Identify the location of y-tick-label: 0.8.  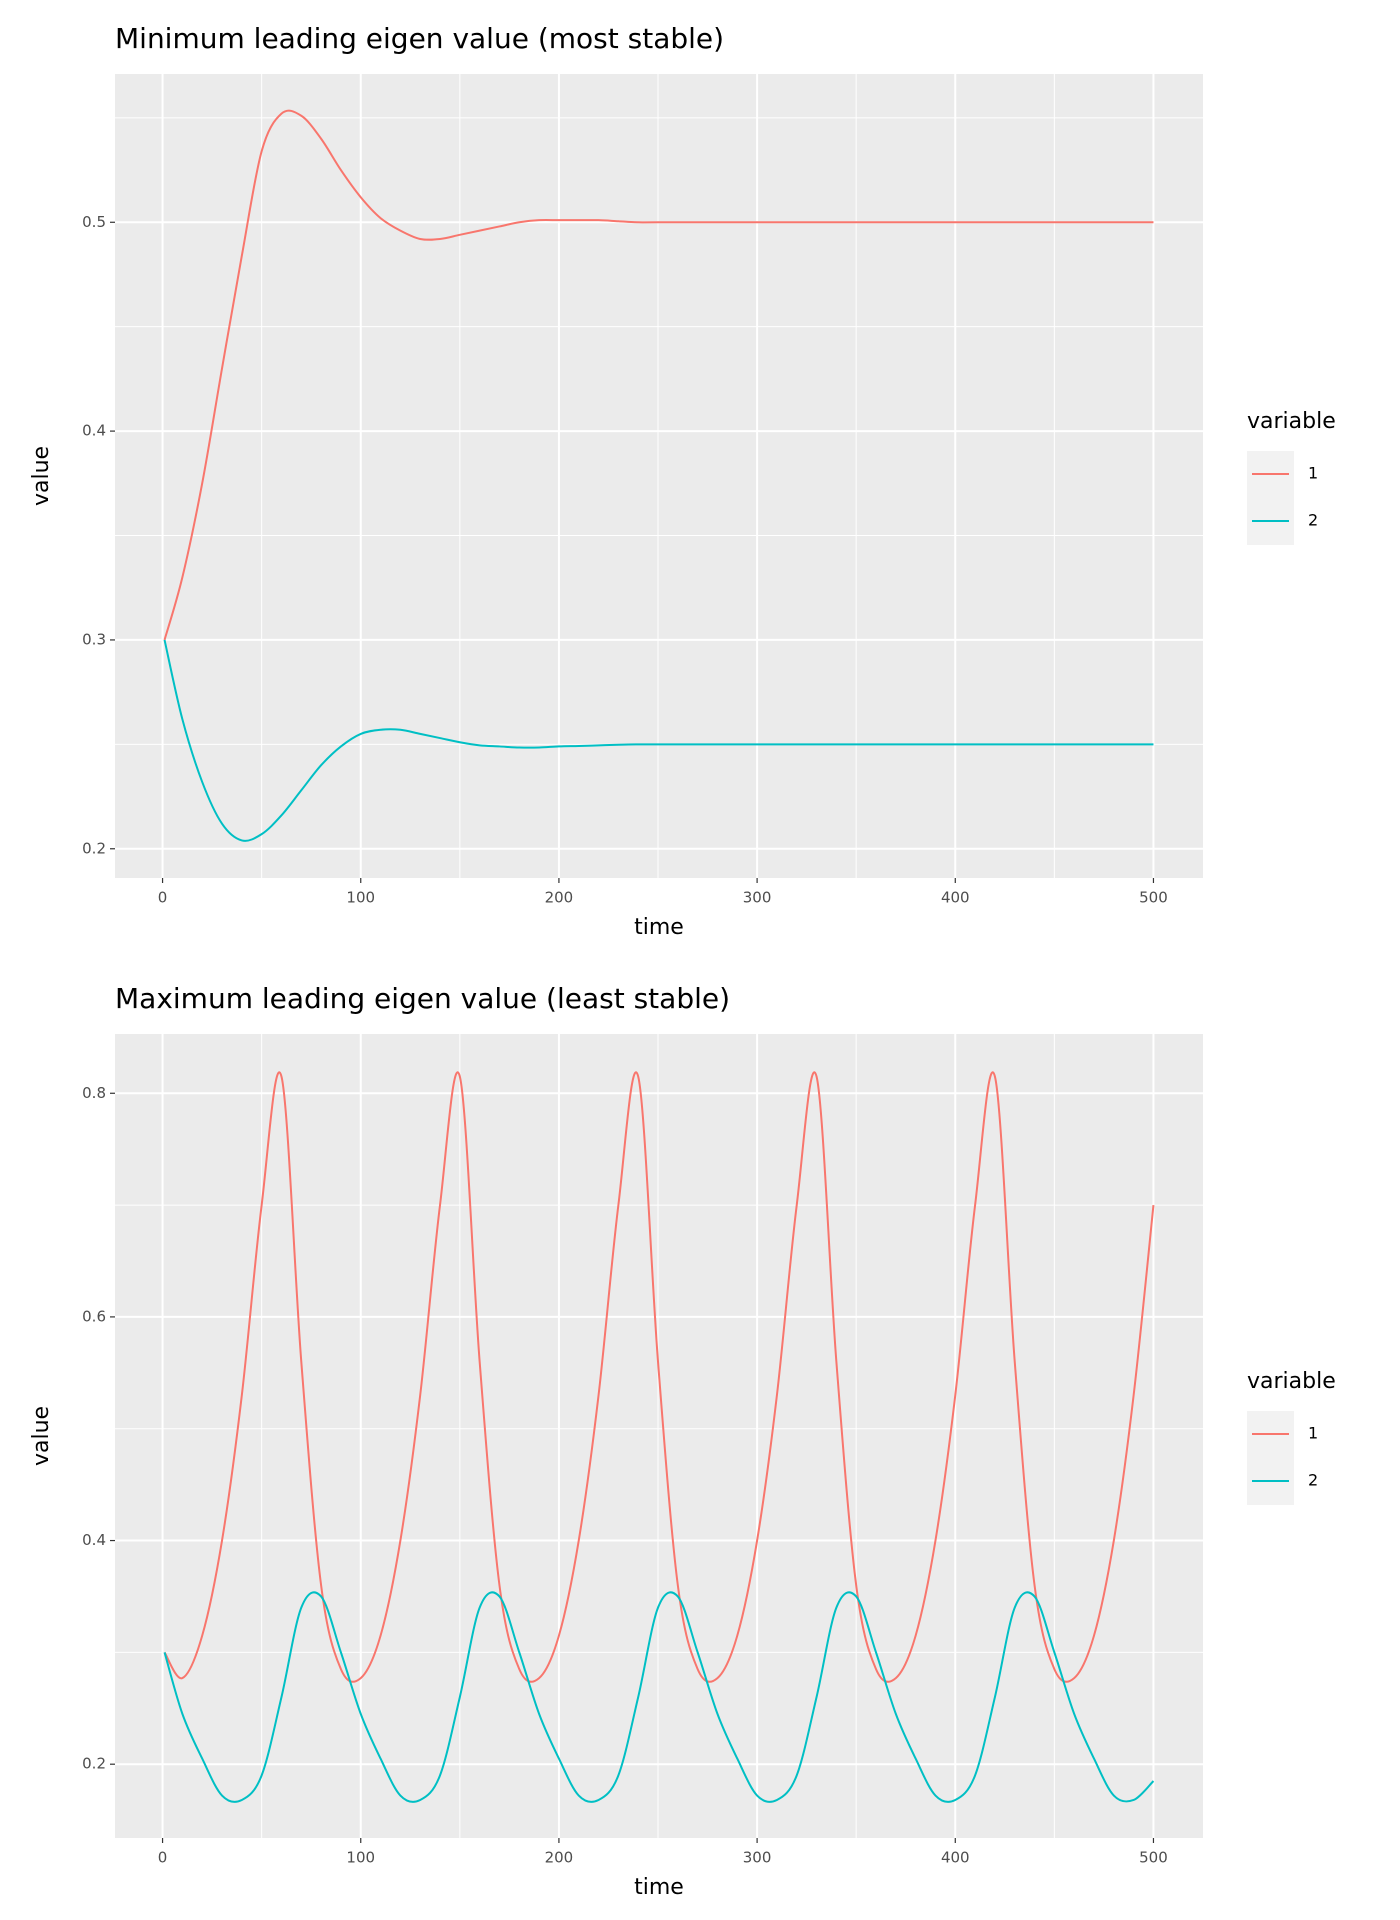
(94, 1093).